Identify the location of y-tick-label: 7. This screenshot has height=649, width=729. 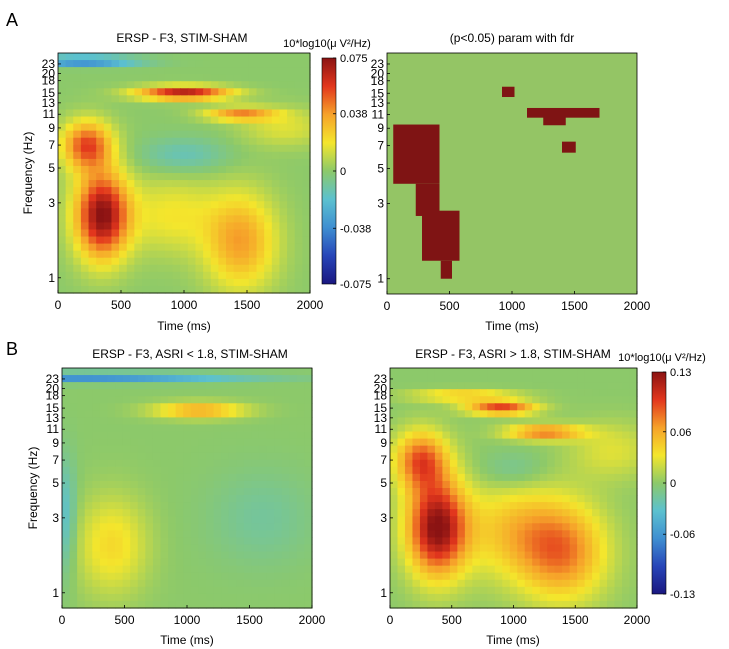
(55, 460).